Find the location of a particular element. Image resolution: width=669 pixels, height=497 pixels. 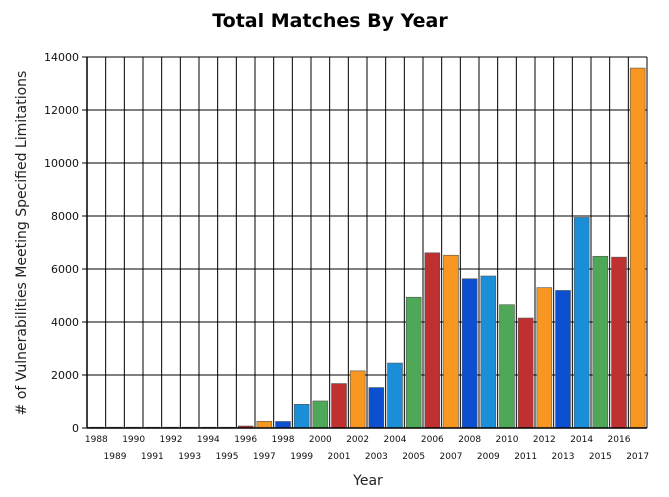

x-tick-label: 2000 is located at coordinates (320, 440).